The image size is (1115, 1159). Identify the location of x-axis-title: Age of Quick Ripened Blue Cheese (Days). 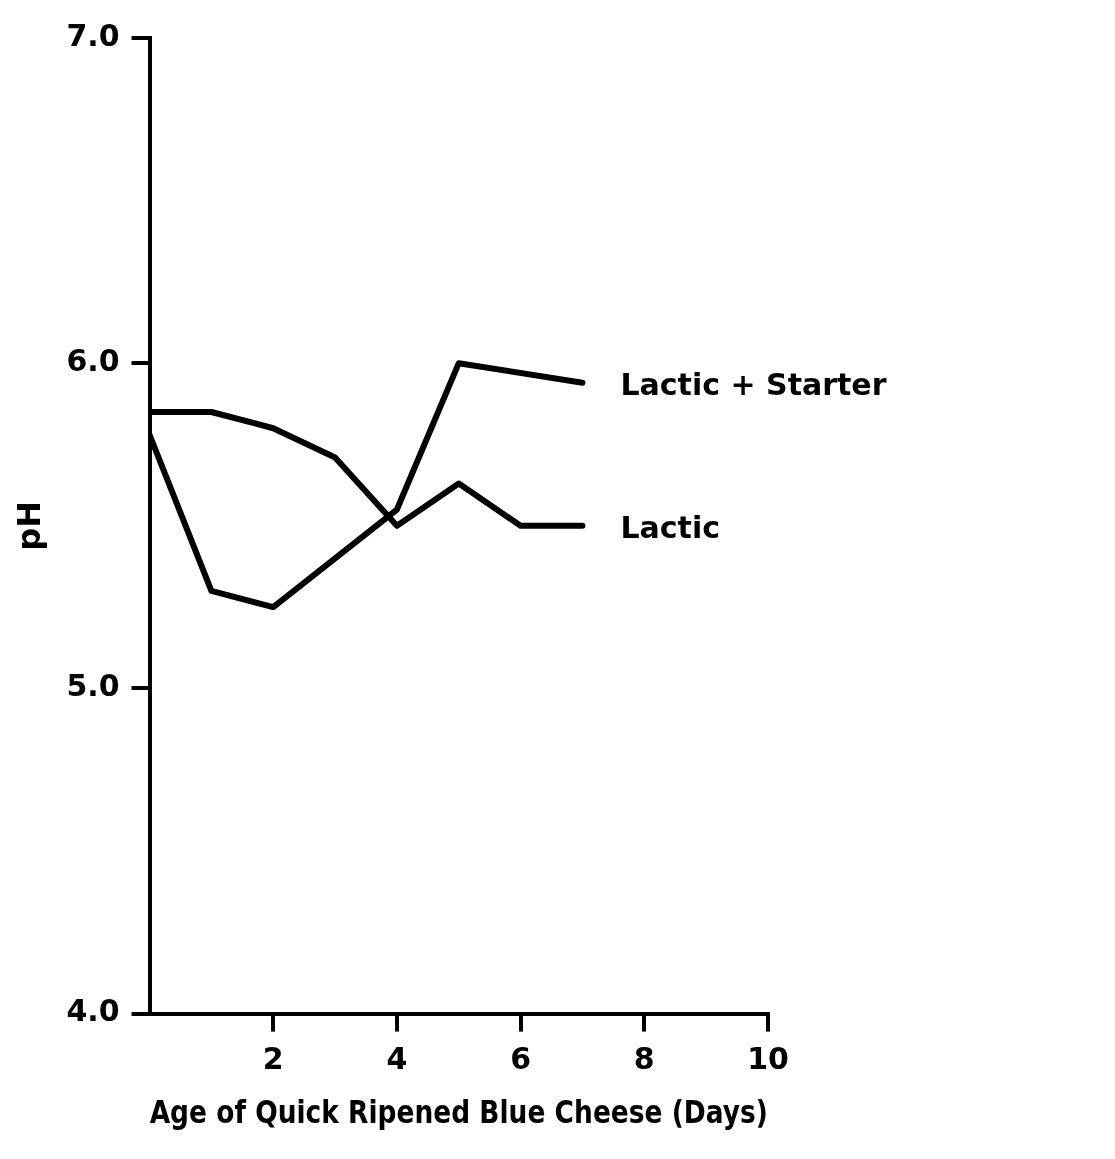
(458, 1112).